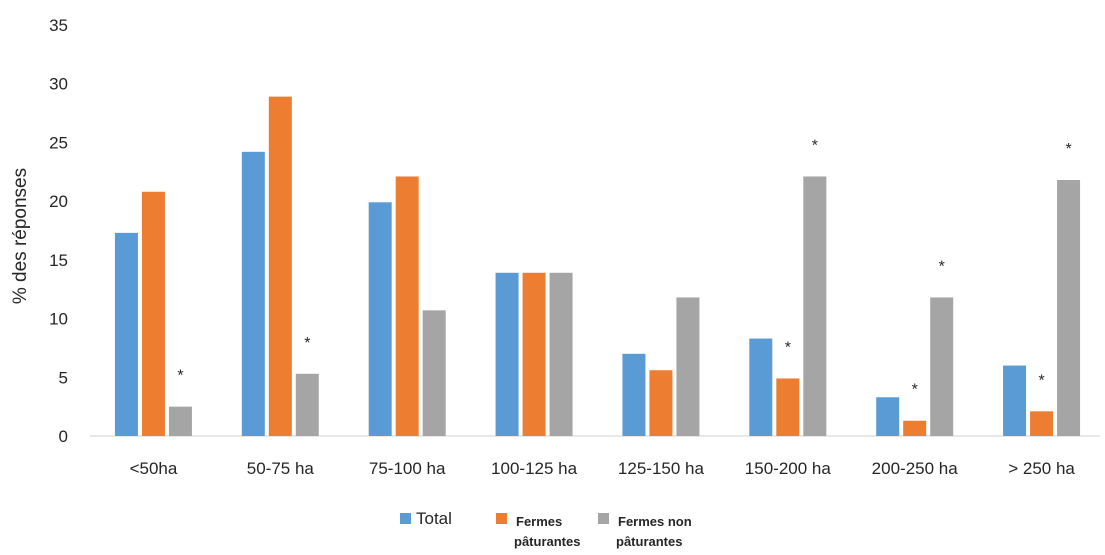 The height and width of the screenshot is (555, 1105). What do you see at coordinates (655, 521) in the screenshot?
I see `legend-label: Fermes non` at bounding box center [655, 521].